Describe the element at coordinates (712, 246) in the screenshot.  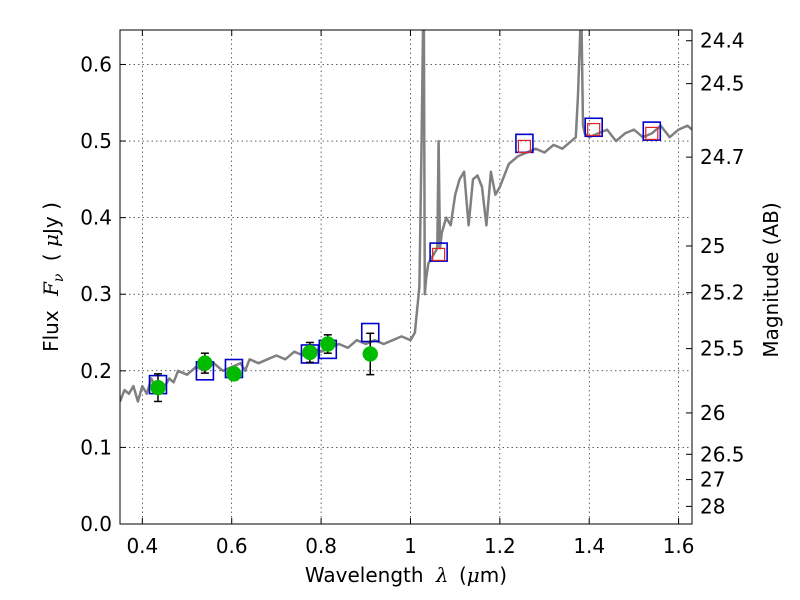
I see `y2-tick-label: 25` at that location.